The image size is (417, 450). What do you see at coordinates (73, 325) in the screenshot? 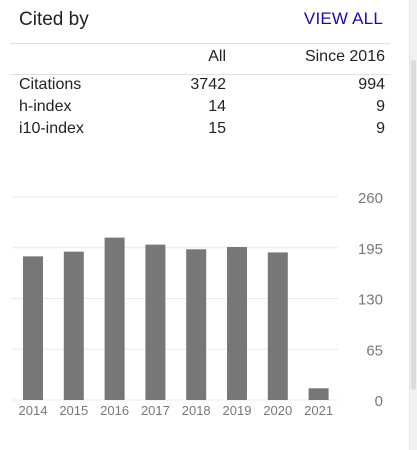
I see `bar-2015` at bounding box center [73, 325].